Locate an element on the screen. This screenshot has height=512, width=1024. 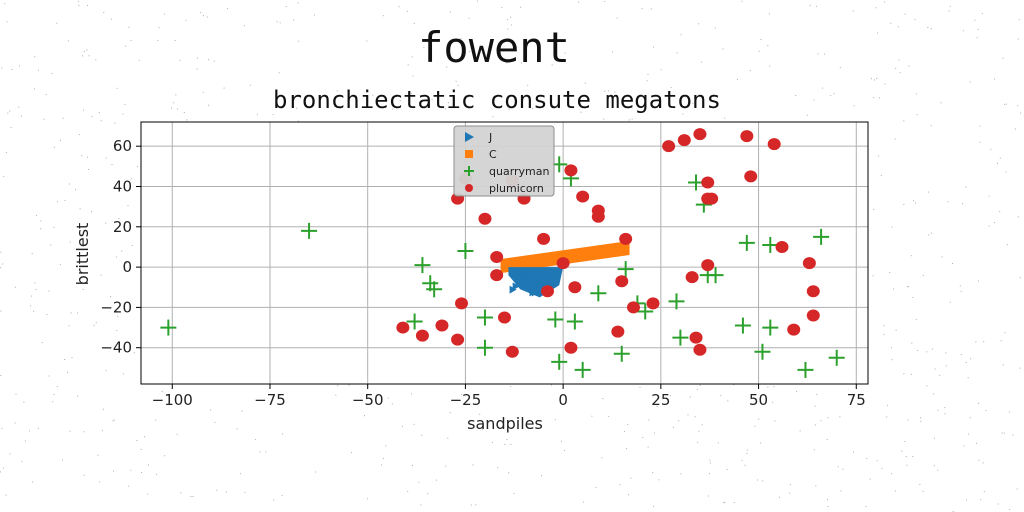
quarryman-point is located at coordinates (836, 357).